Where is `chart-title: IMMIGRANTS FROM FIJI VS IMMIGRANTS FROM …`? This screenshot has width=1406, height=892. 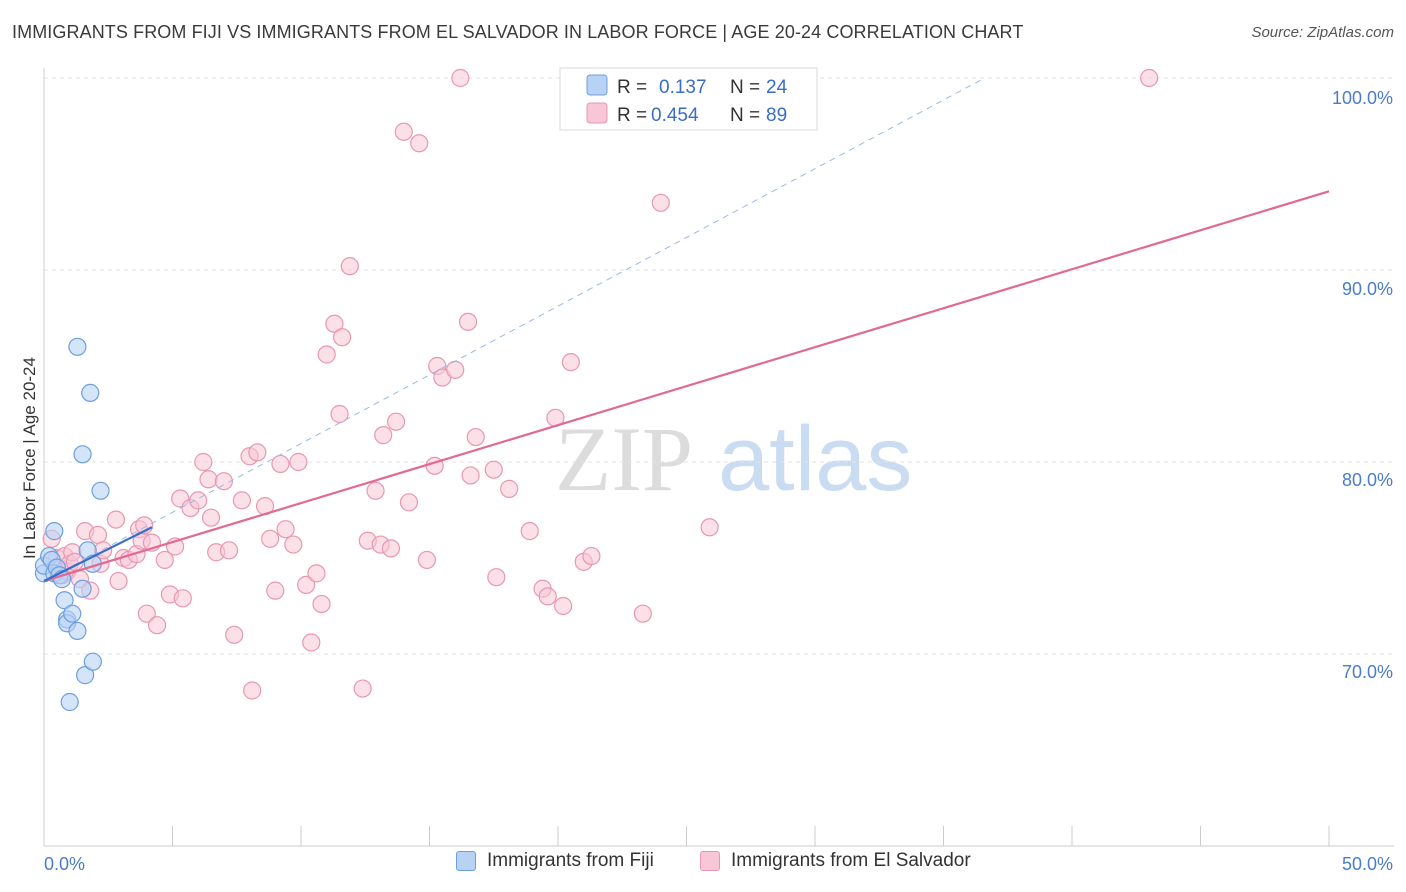
chart-title: IMMIGRANTS FROM FIJI VS IMMIGRANTS FROM … is located at coordinates (518, 32).